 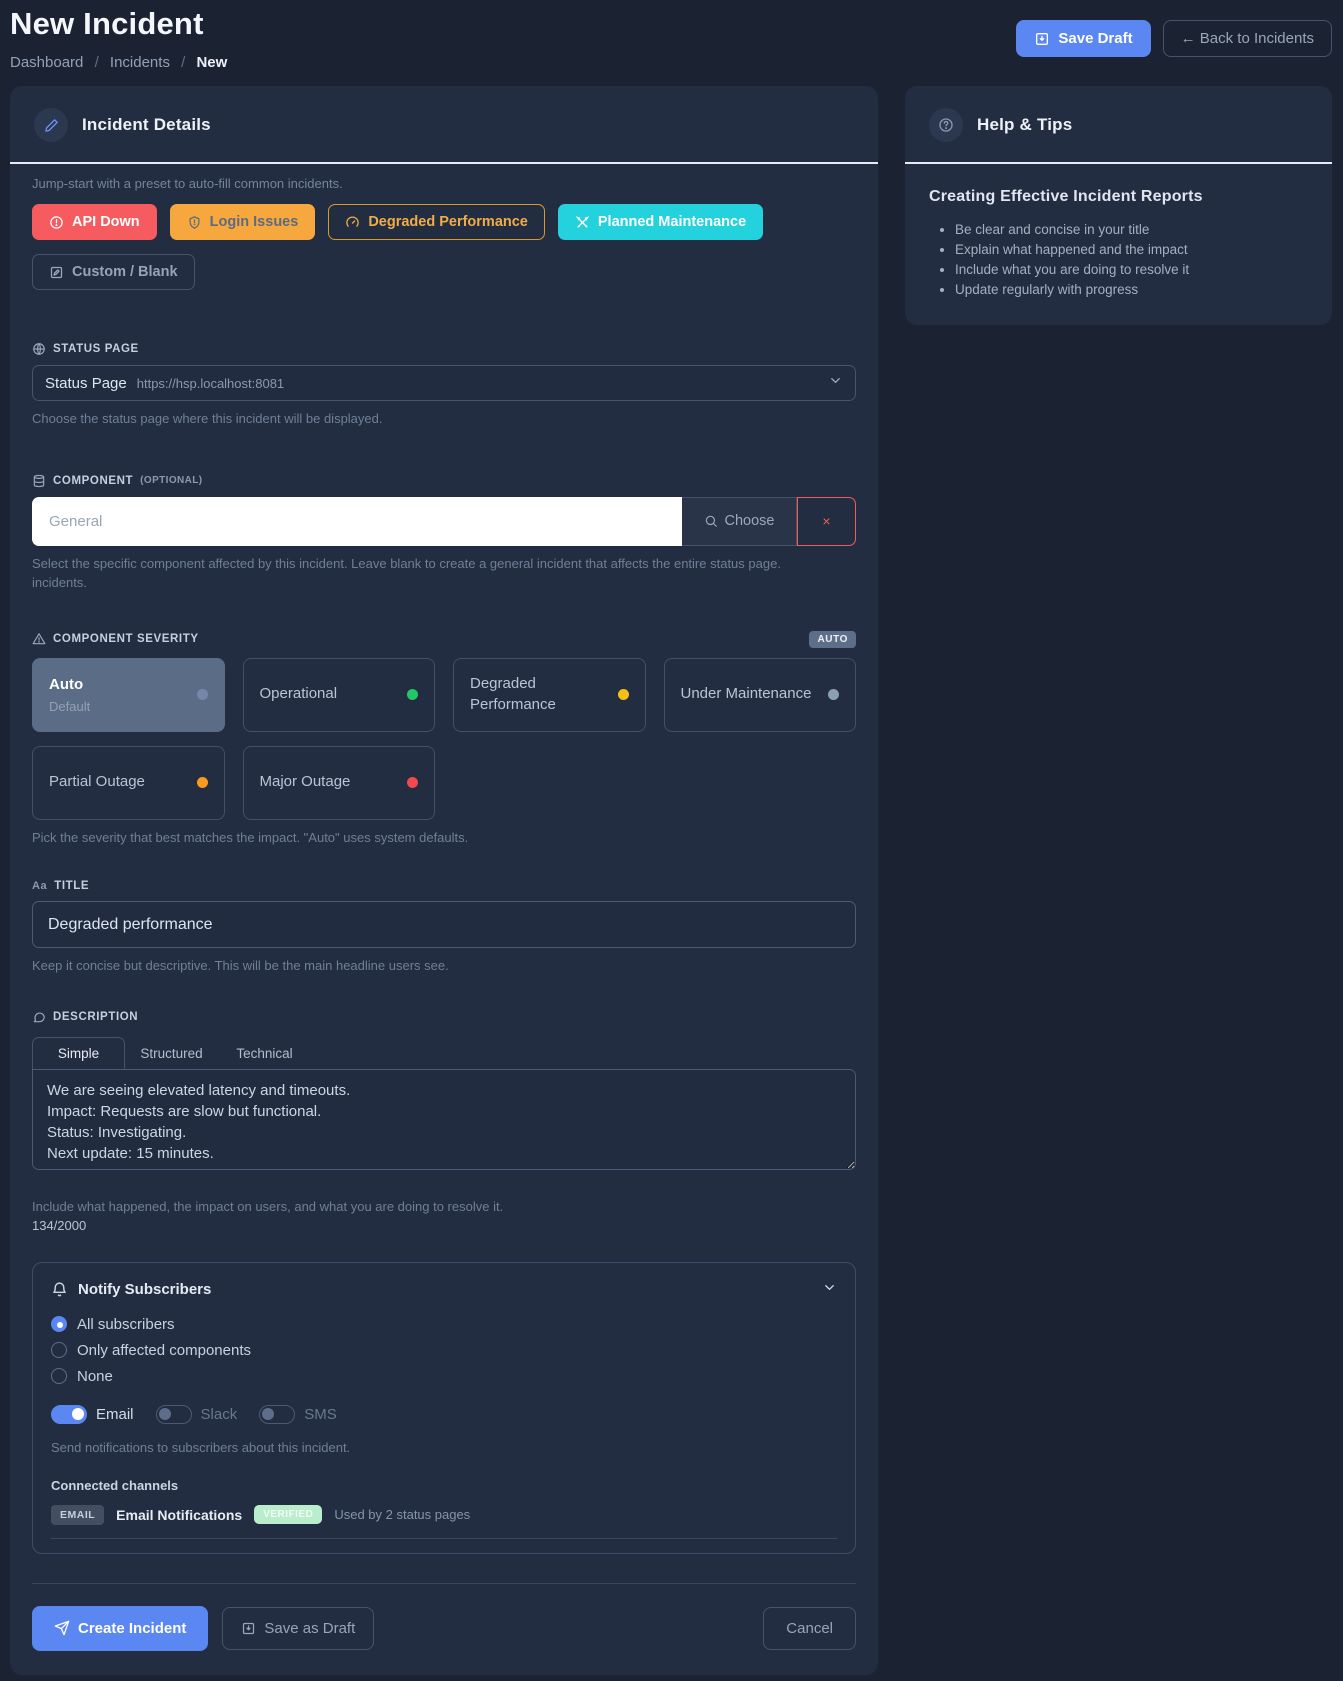 What do you see at coordinates (444, 925) in the screenshot?
I see `title-input` at bounding box center [444, 925].